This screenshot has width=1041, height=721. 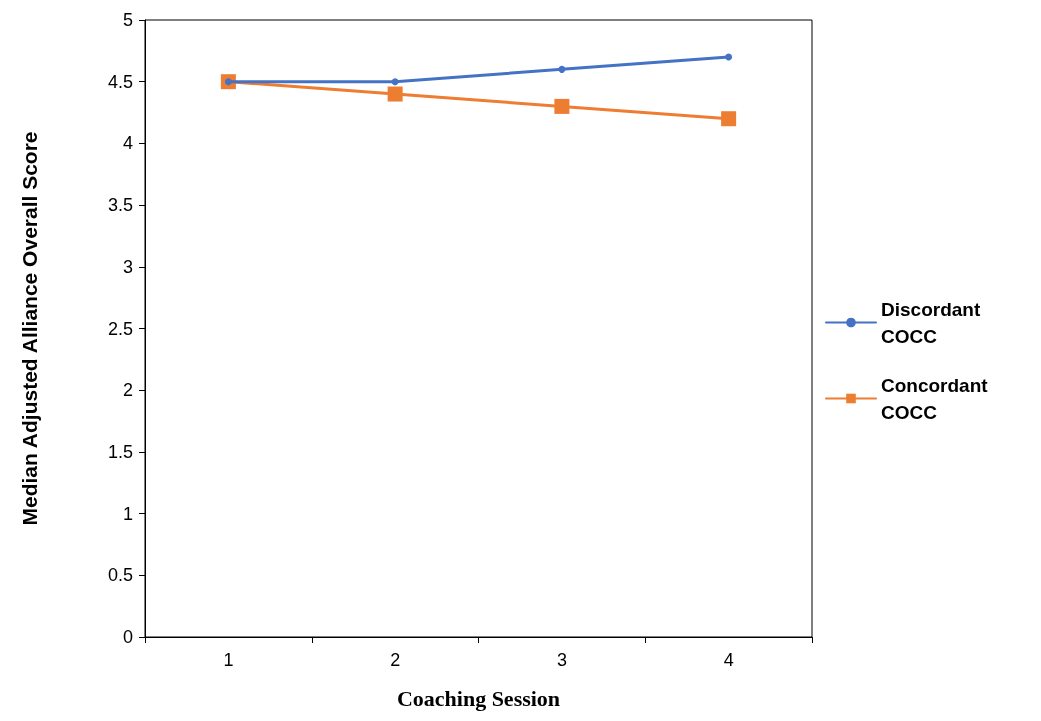 I want to click on y-tick-label: 2.5, so click(x=120, y=328).